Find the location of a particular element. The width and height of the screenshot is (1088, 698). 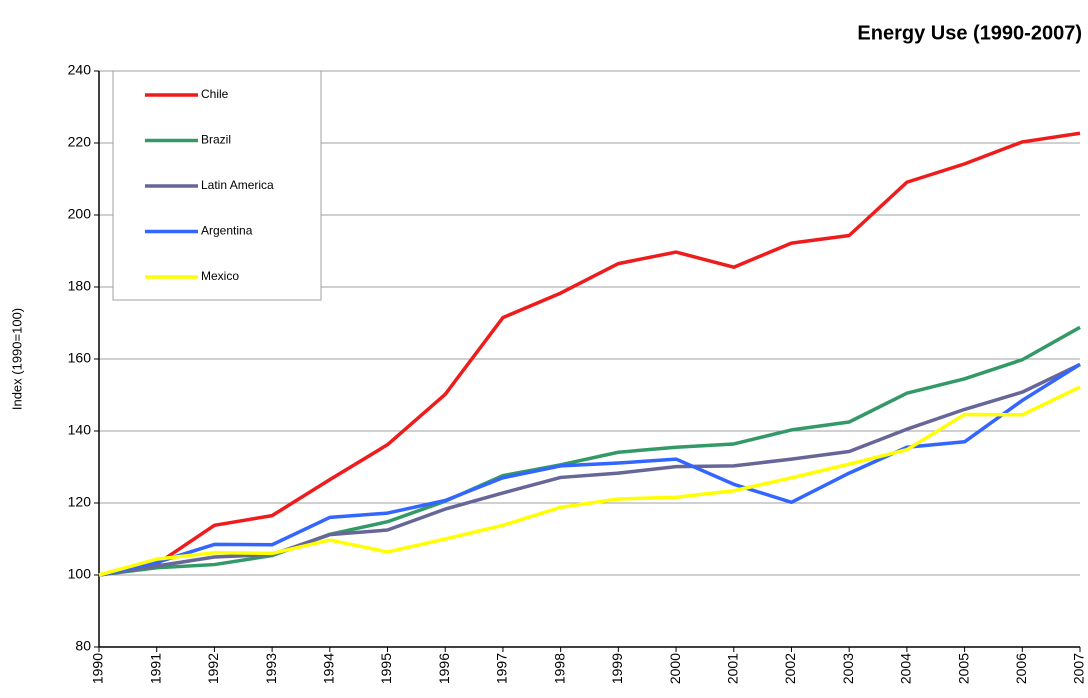

y-axis-label: Index (1990=100) is located at coordinates (16, 359).